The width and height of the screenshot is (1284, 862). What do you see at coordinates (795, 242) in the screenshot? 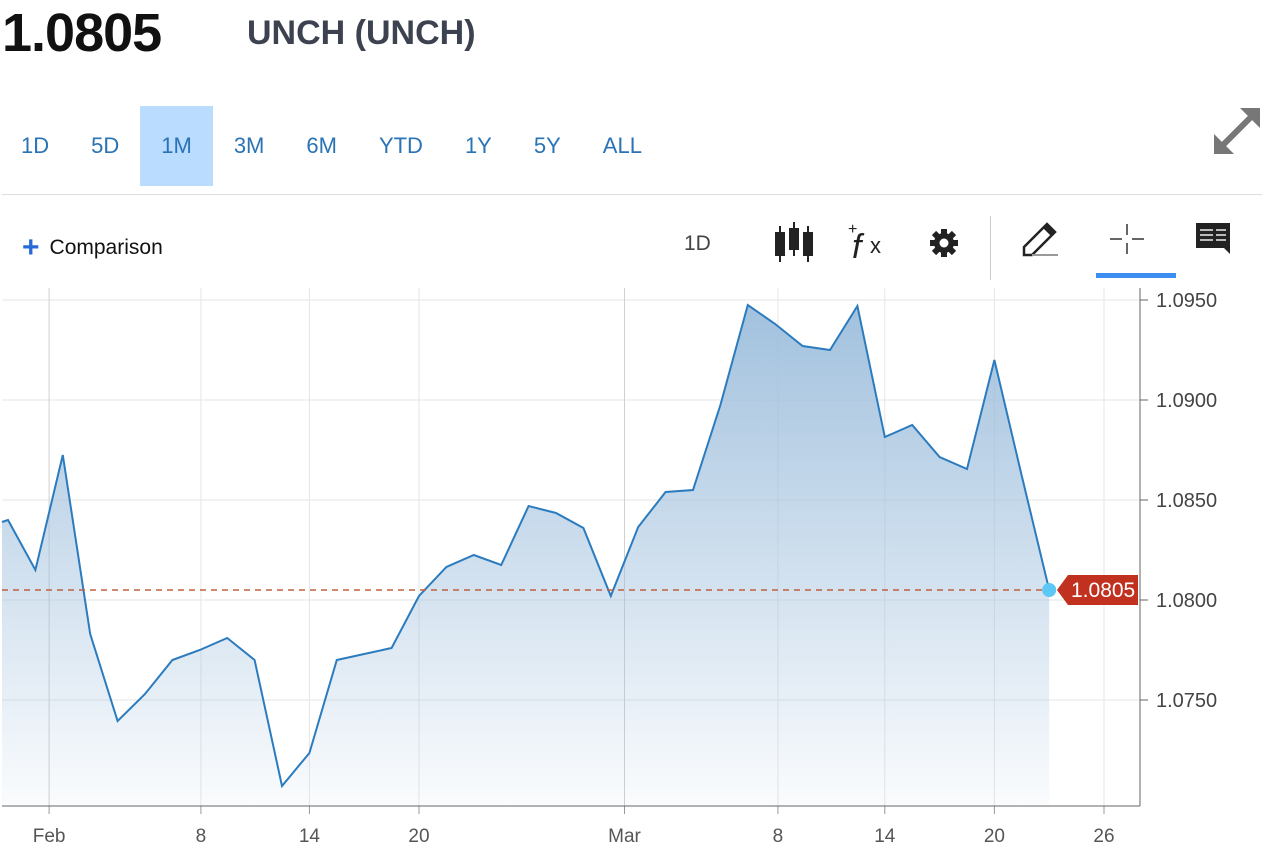
I see `candlestick-icon` at bounding box center [795, 242].